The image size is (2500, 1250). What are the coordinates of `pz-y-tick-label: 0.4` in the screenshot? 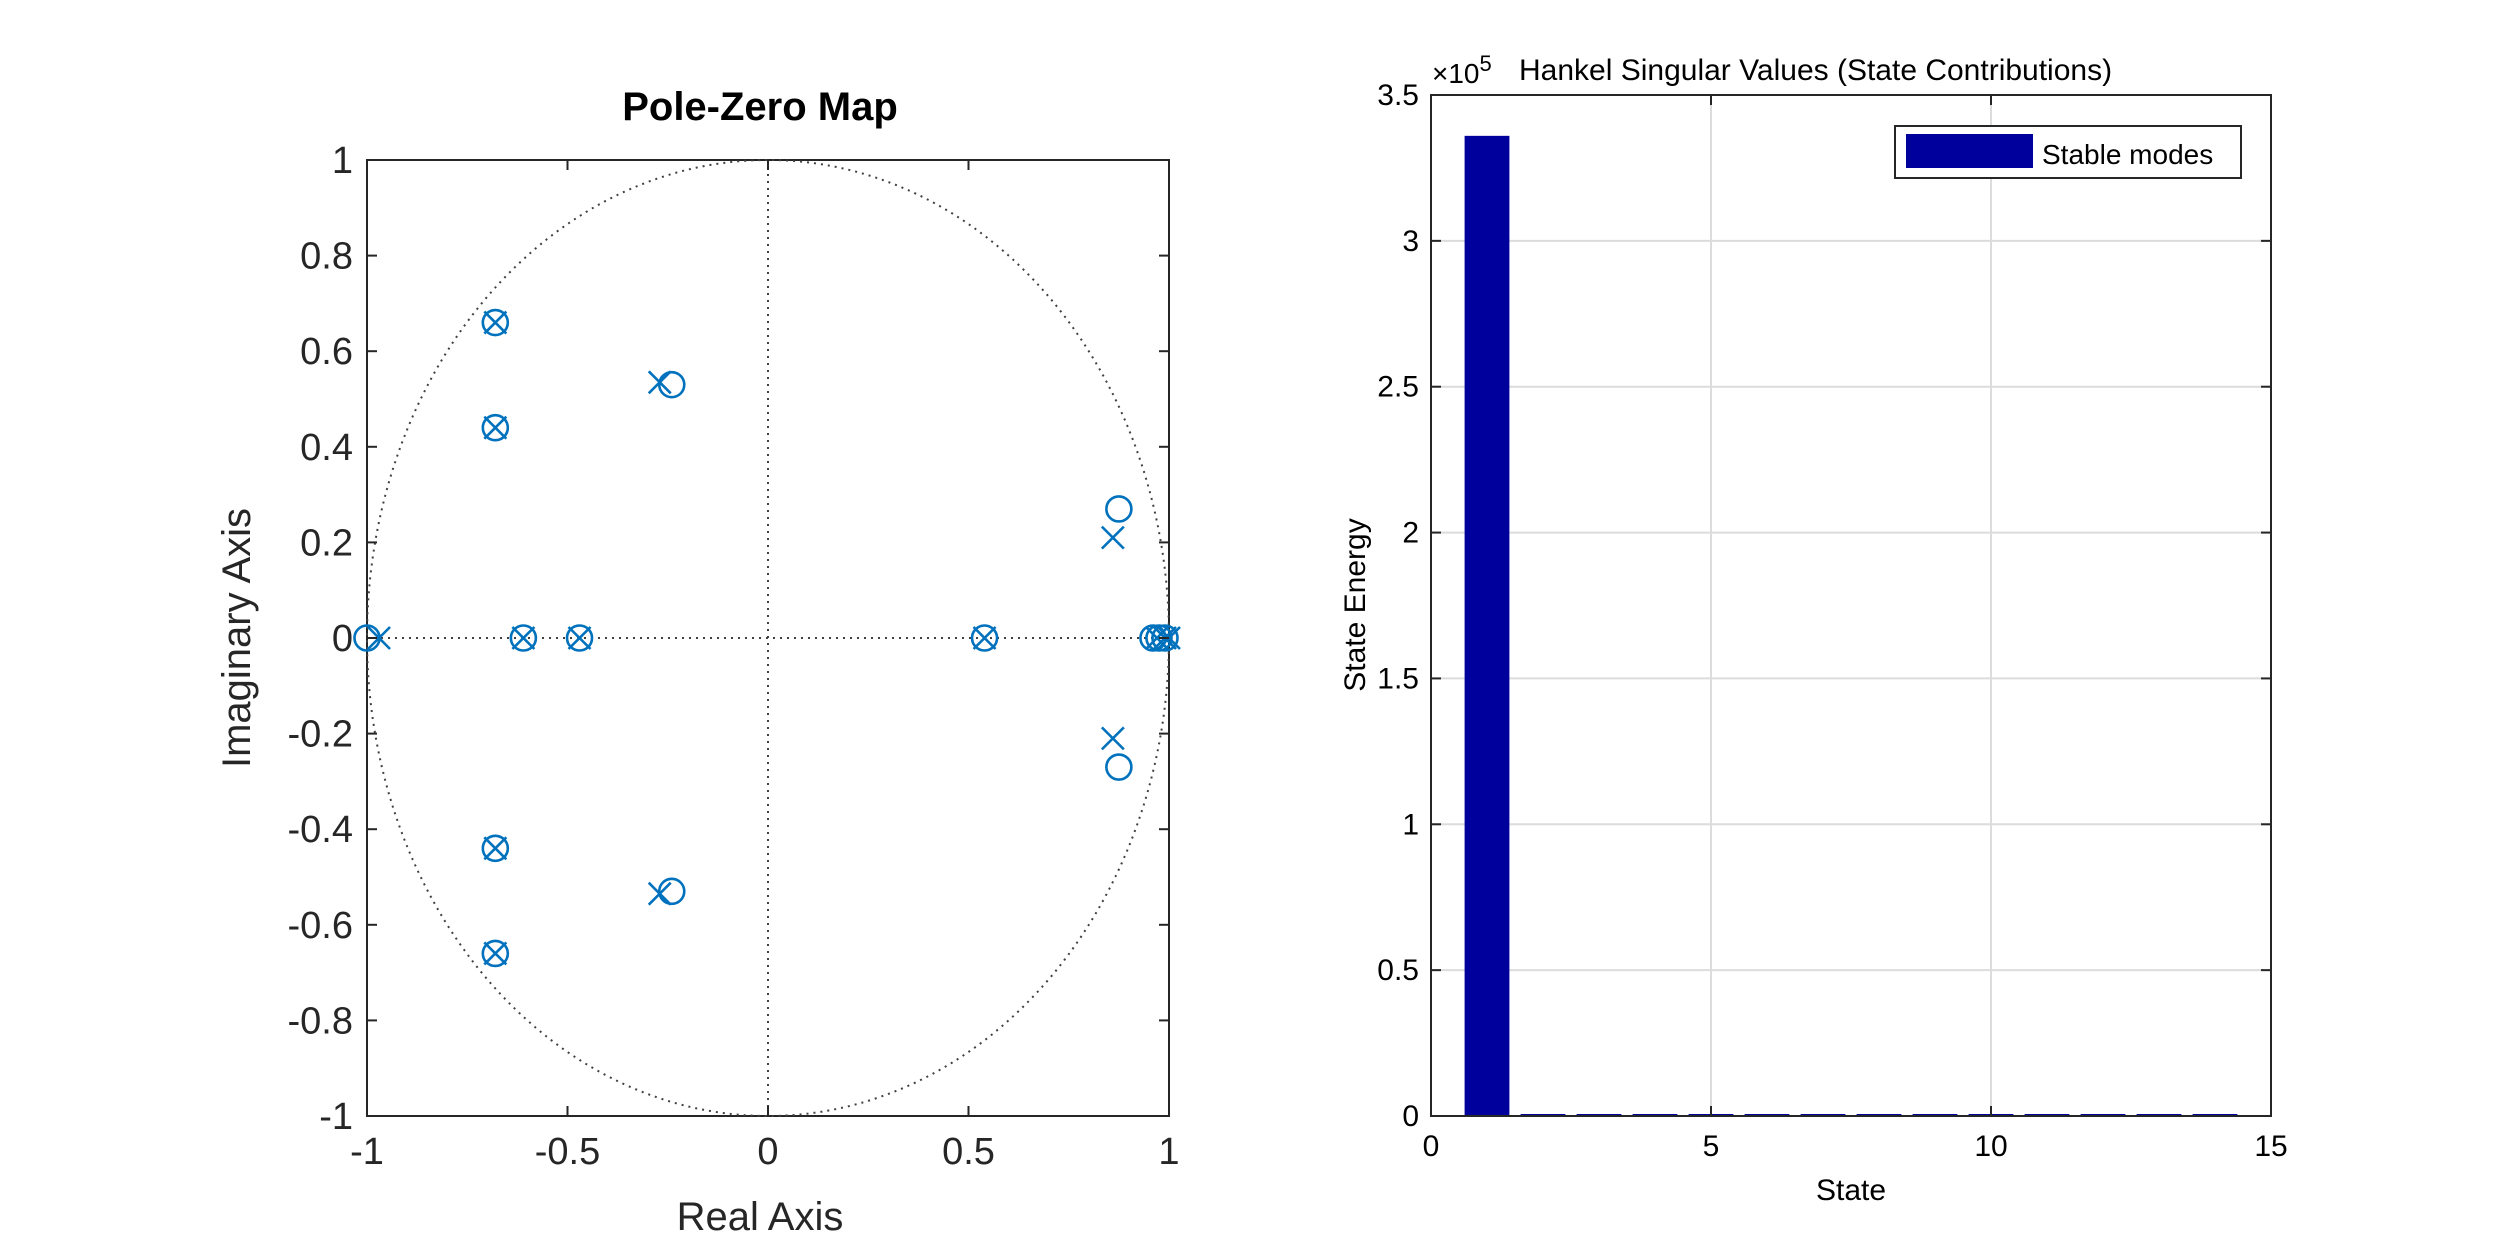 It's located at (326, 448).